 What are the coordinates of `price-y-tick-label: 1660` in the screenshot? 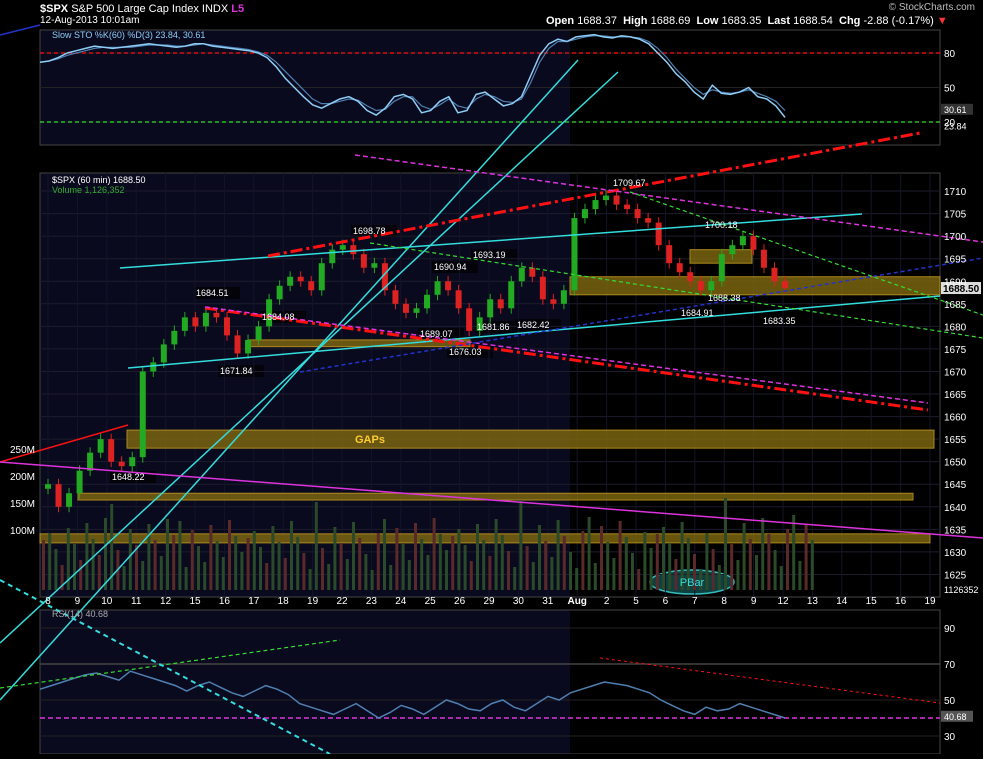 It's located at (955, 418).